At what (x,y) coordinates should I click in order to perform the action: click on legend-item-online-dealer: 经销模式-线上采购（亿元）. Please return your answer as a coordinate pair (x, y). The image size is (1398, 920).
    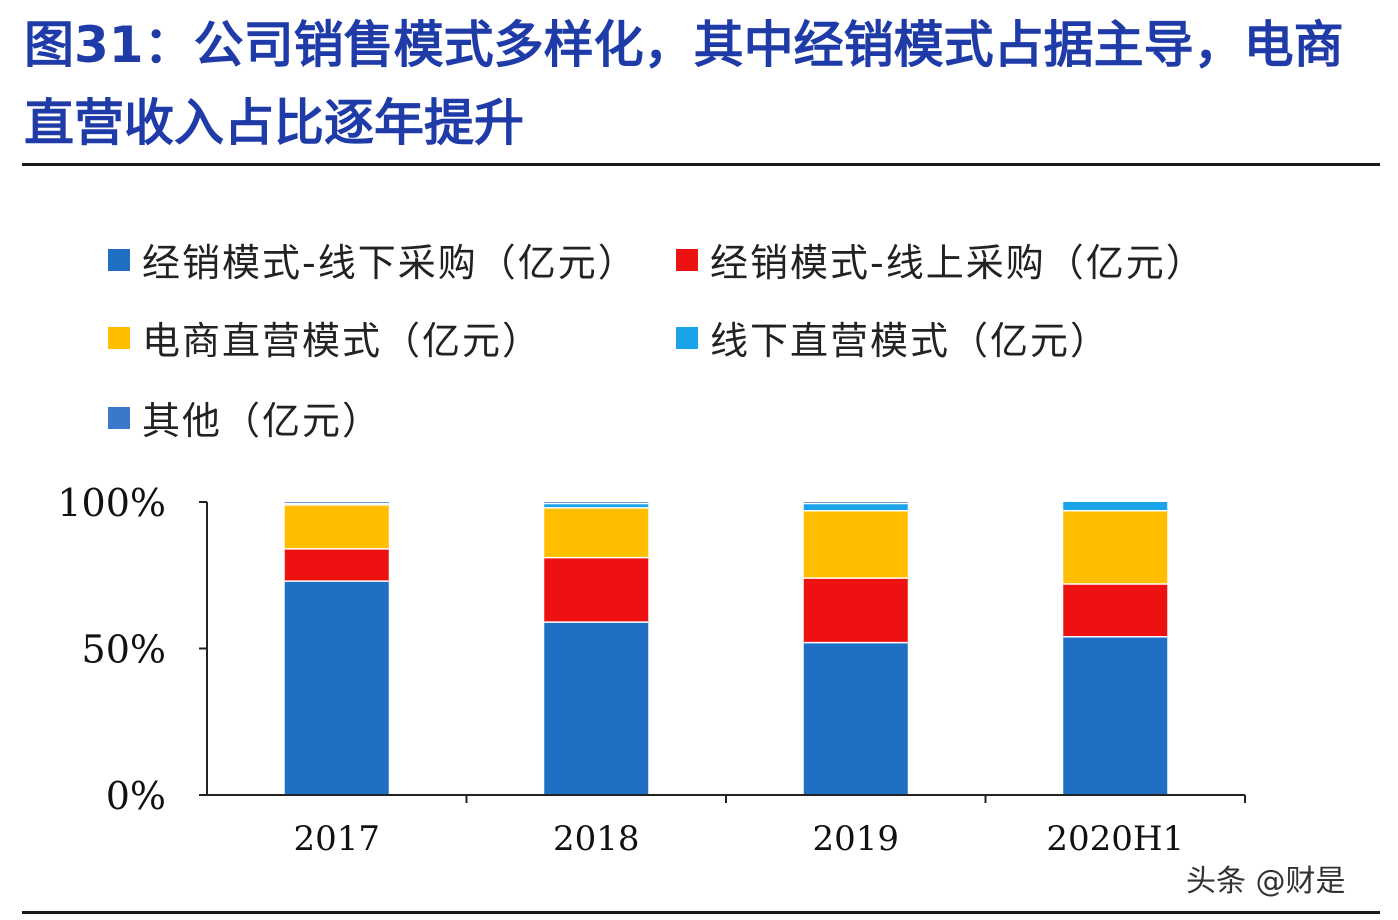
    Looking at the image, I should click on (941, 259).